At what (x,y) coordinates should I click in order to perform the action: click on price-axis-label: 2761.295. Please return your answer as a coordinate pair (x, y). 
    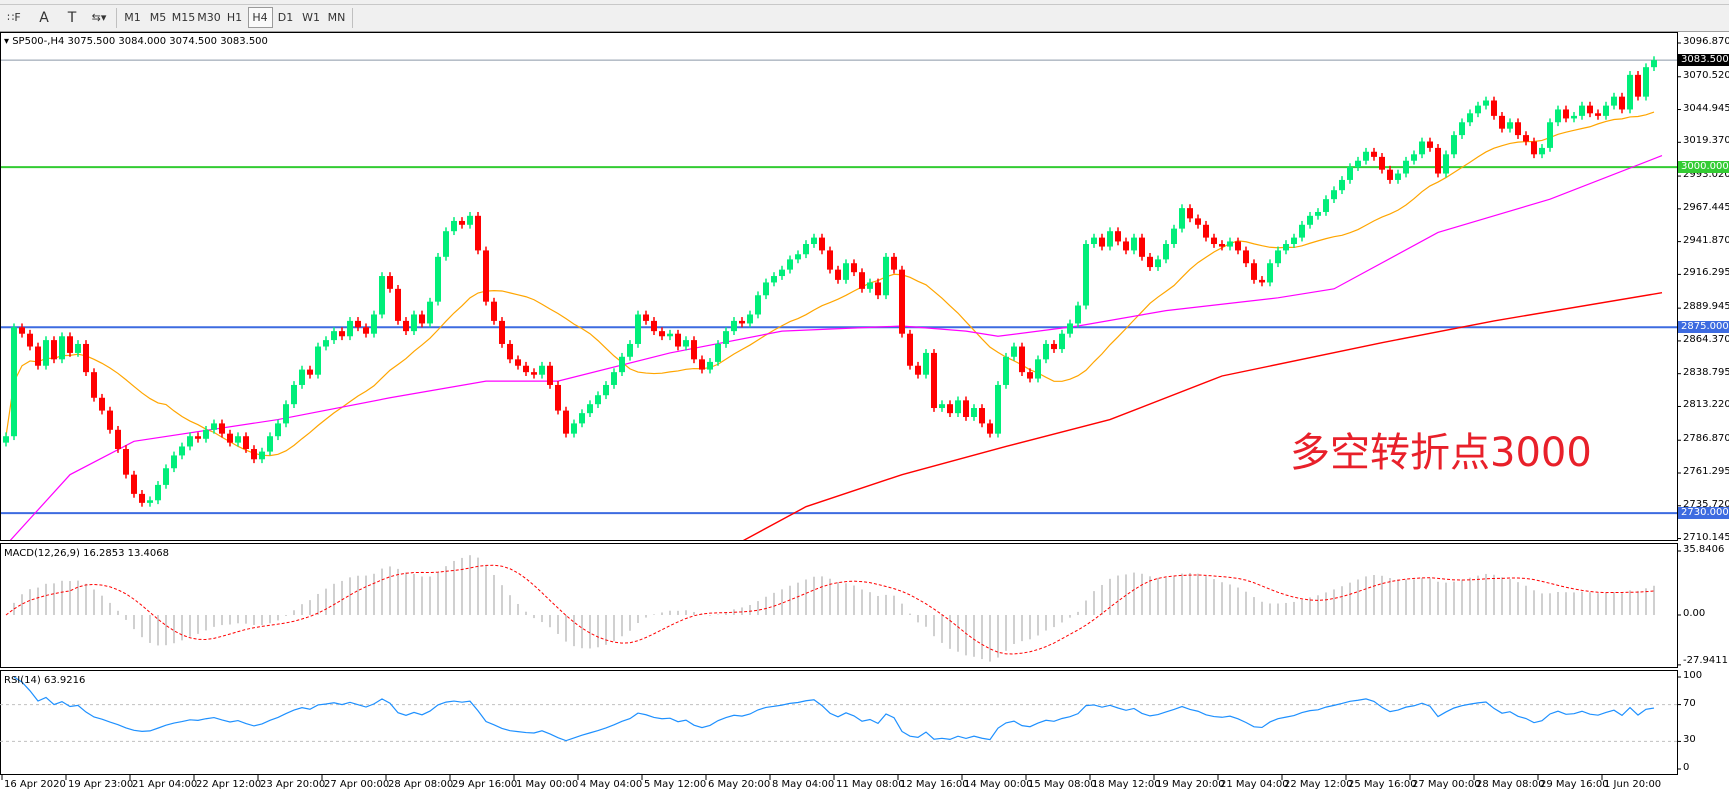
    Looking at the image, I should click on (1706, 471).